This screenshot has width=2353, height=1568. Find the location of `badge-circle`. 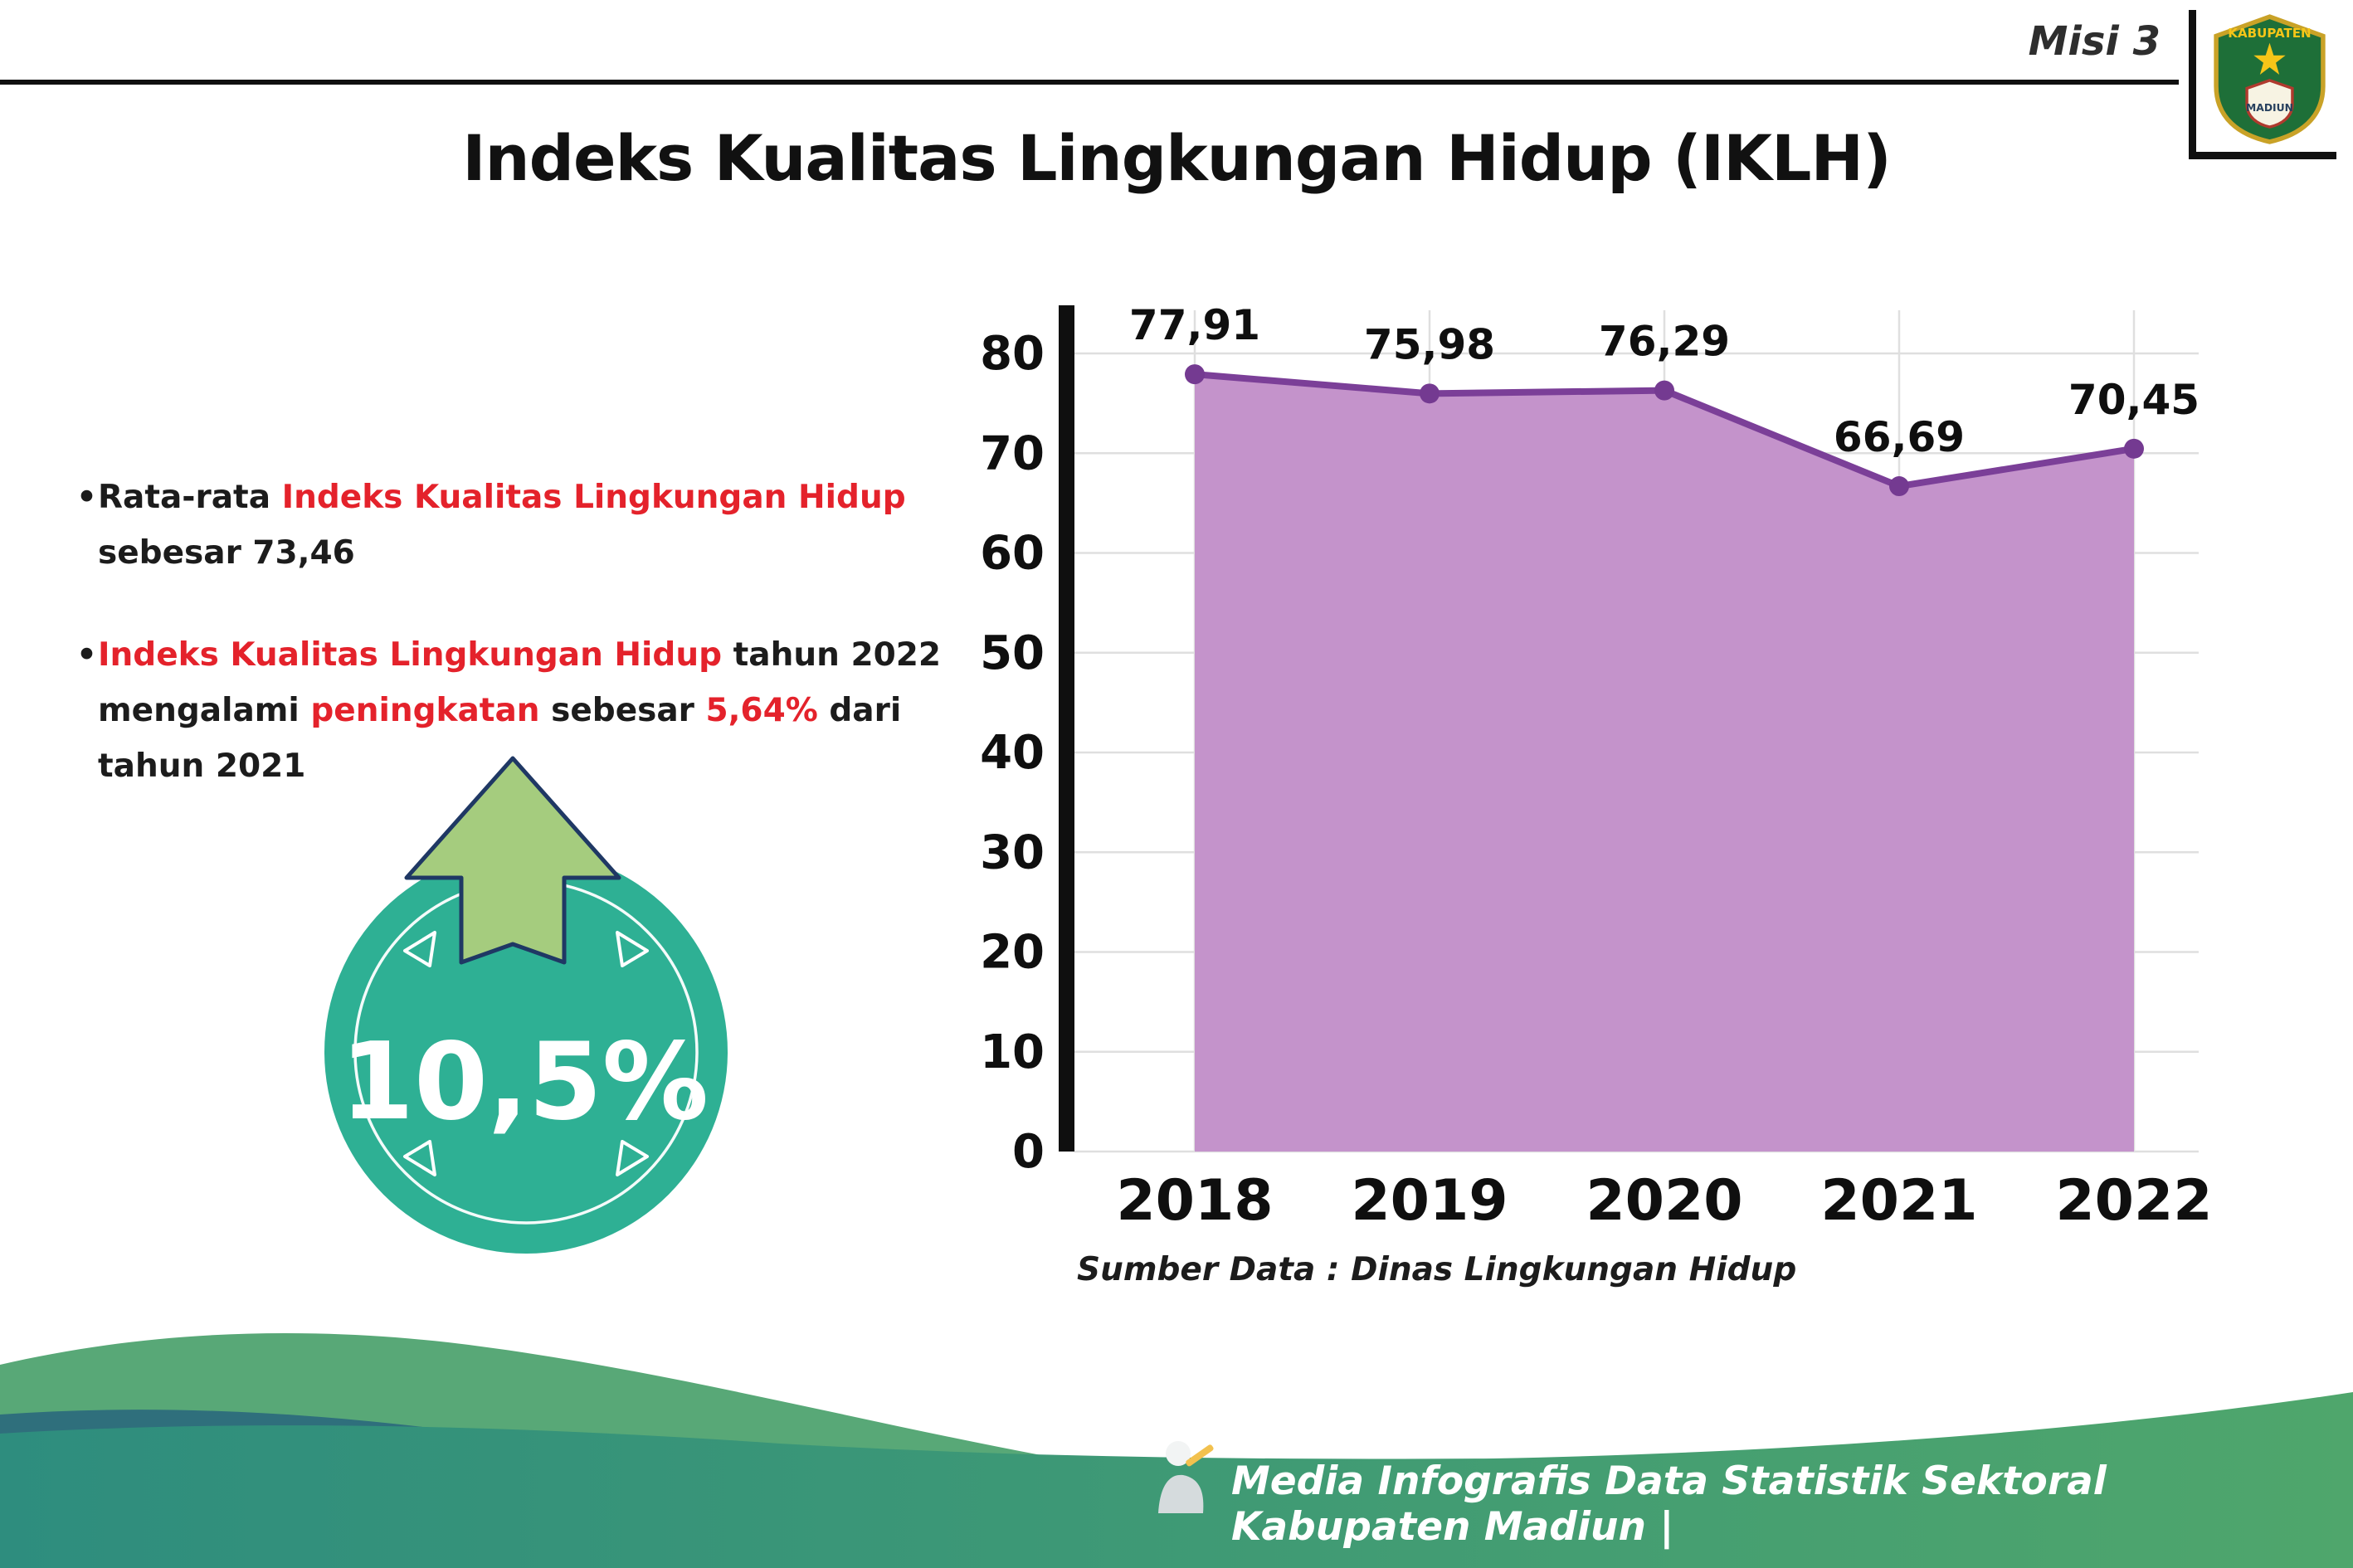

badge-circle is located at coordinates (526, 1052).